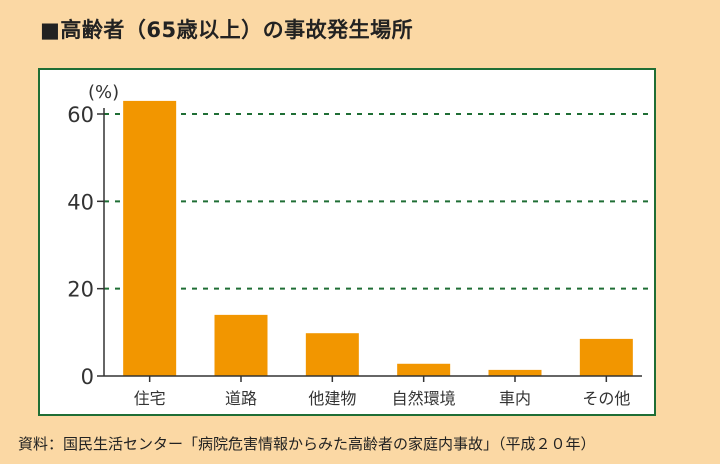  What do you see at coordinates (515, 398) in the screenshot?
I see `x-tick-label: 車内` at bounding box center [515, 398].